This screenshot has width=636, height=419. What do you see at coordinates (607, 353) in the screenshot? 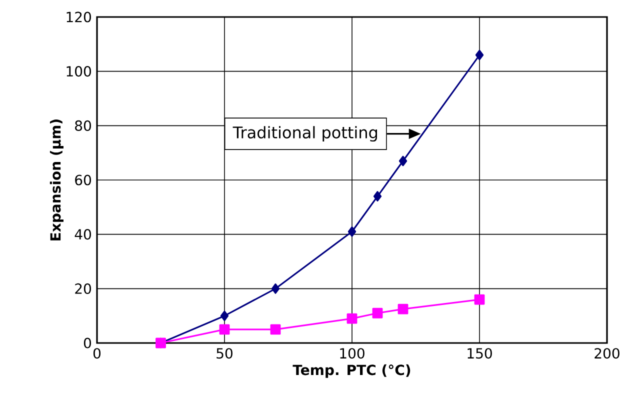
I see `x-tick-label: 200` at bounding box center [607, 353].